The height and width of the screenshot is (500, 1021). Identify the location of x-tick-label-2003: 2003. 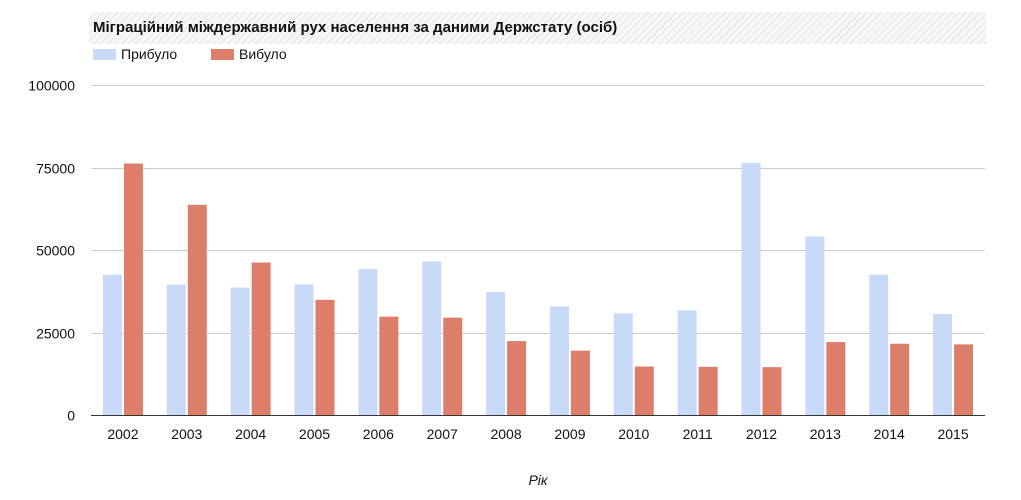
(186, 434).